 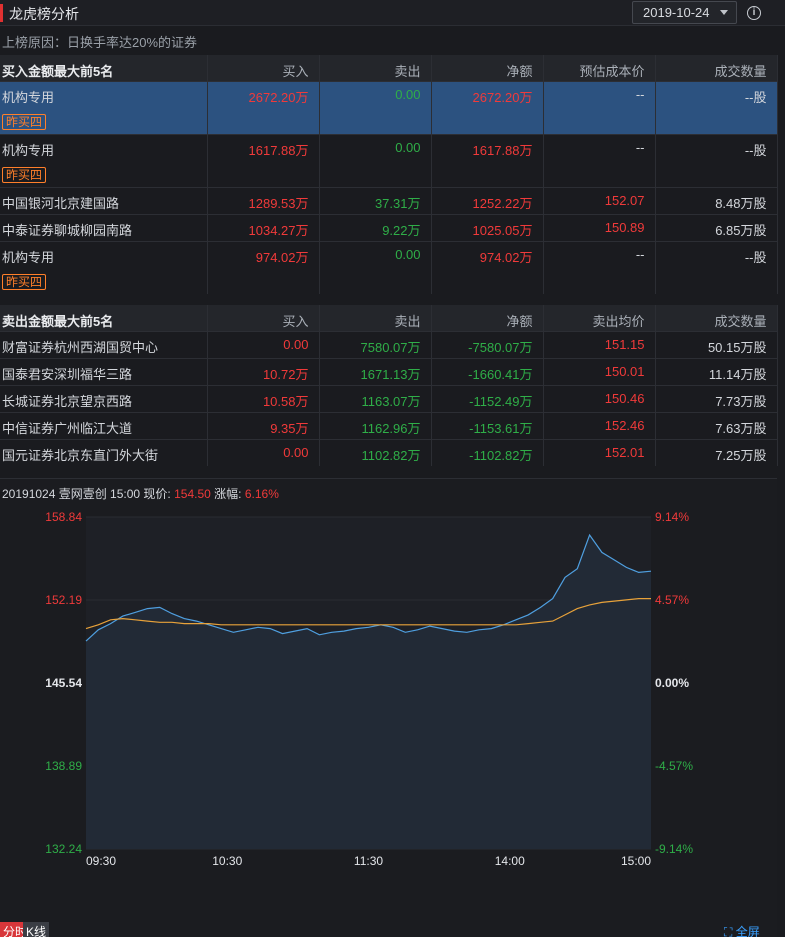 I want to click on price-value: 150.46, so click(x=599, y=399).